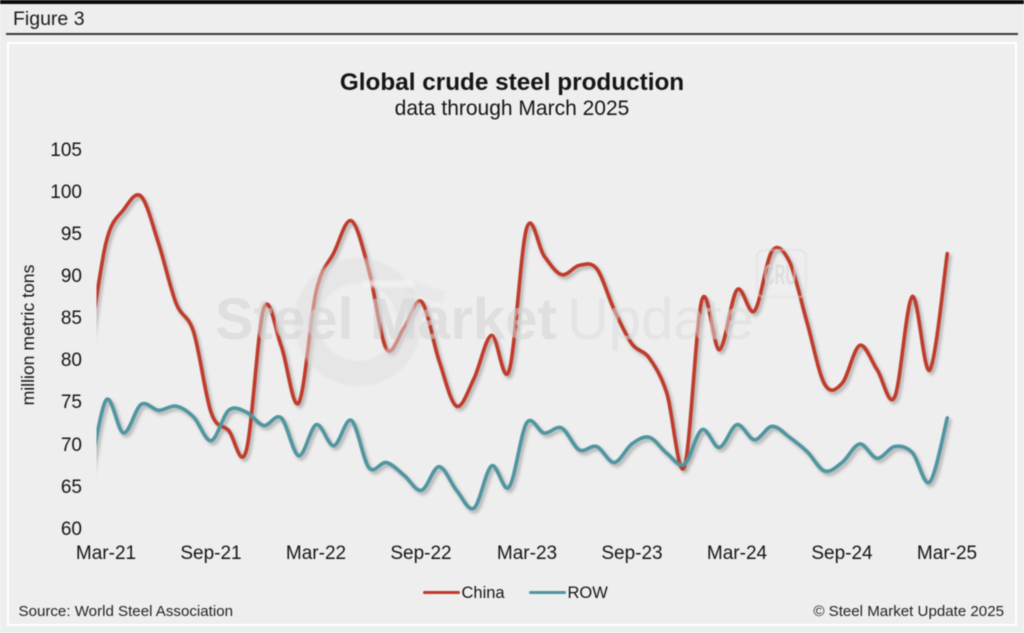 This screenshot has width=1024, height=633. What do you see at coordinates (780, 274) in the screenshot?
I see `svg-text: CRU` at bounding box center [780, 274].